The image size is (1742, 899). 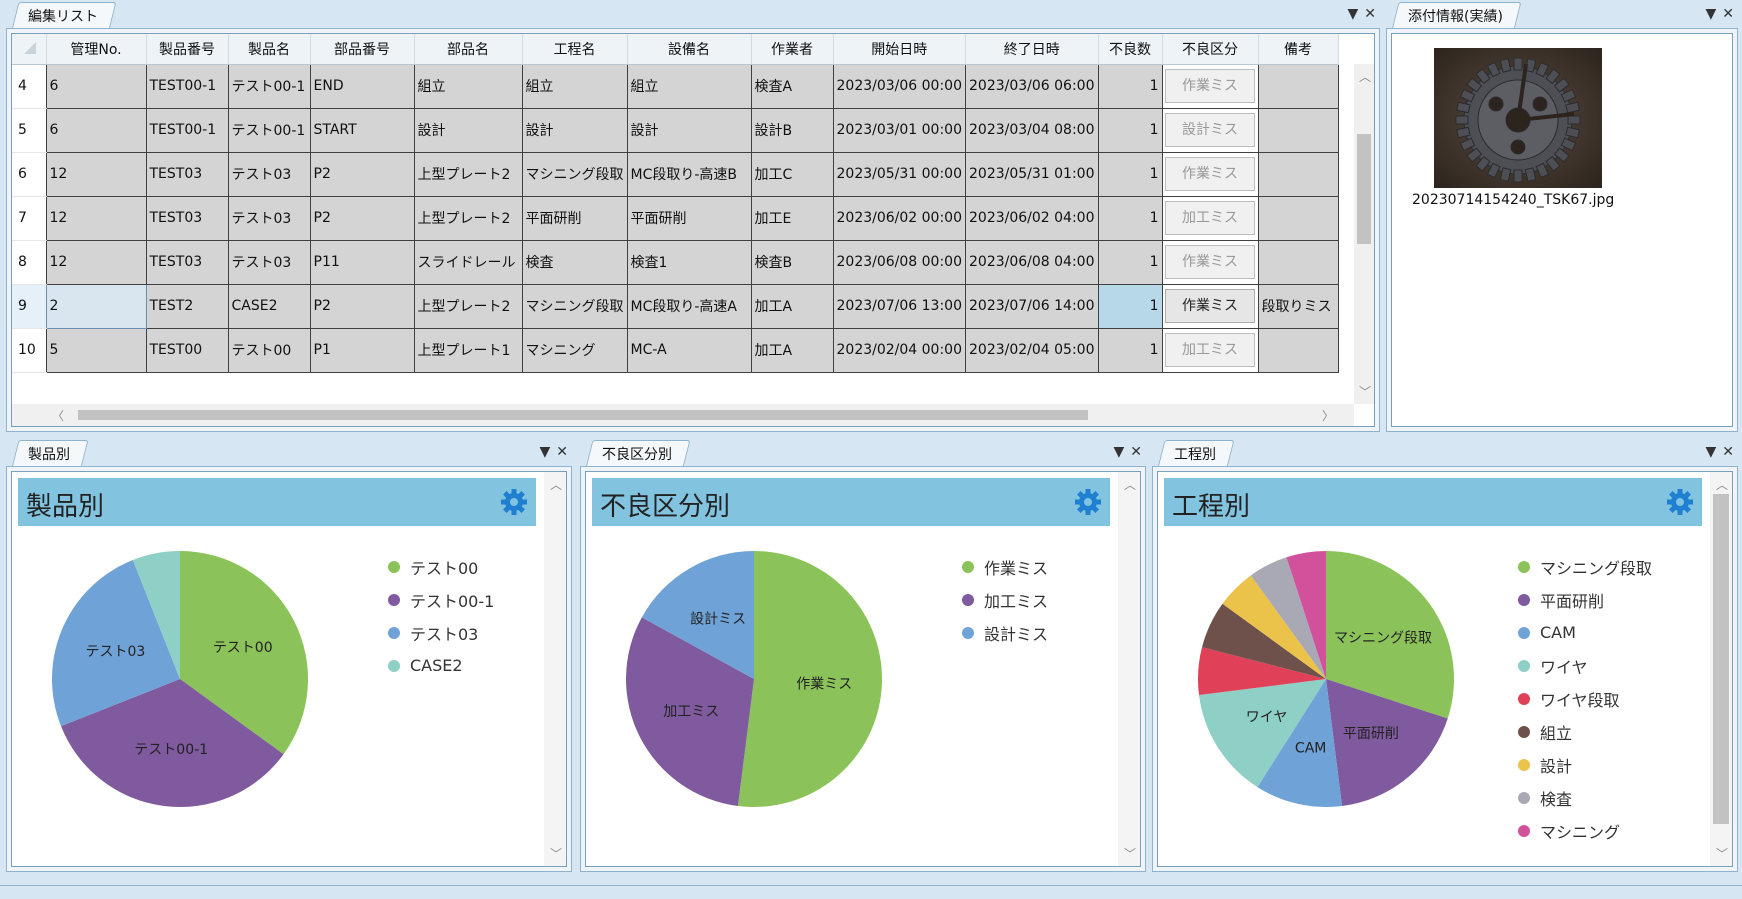 What do you see at coordinates (1298, 49) in the screenshot?
I see `column-header: 備考` at bounding box center [1298, 49].